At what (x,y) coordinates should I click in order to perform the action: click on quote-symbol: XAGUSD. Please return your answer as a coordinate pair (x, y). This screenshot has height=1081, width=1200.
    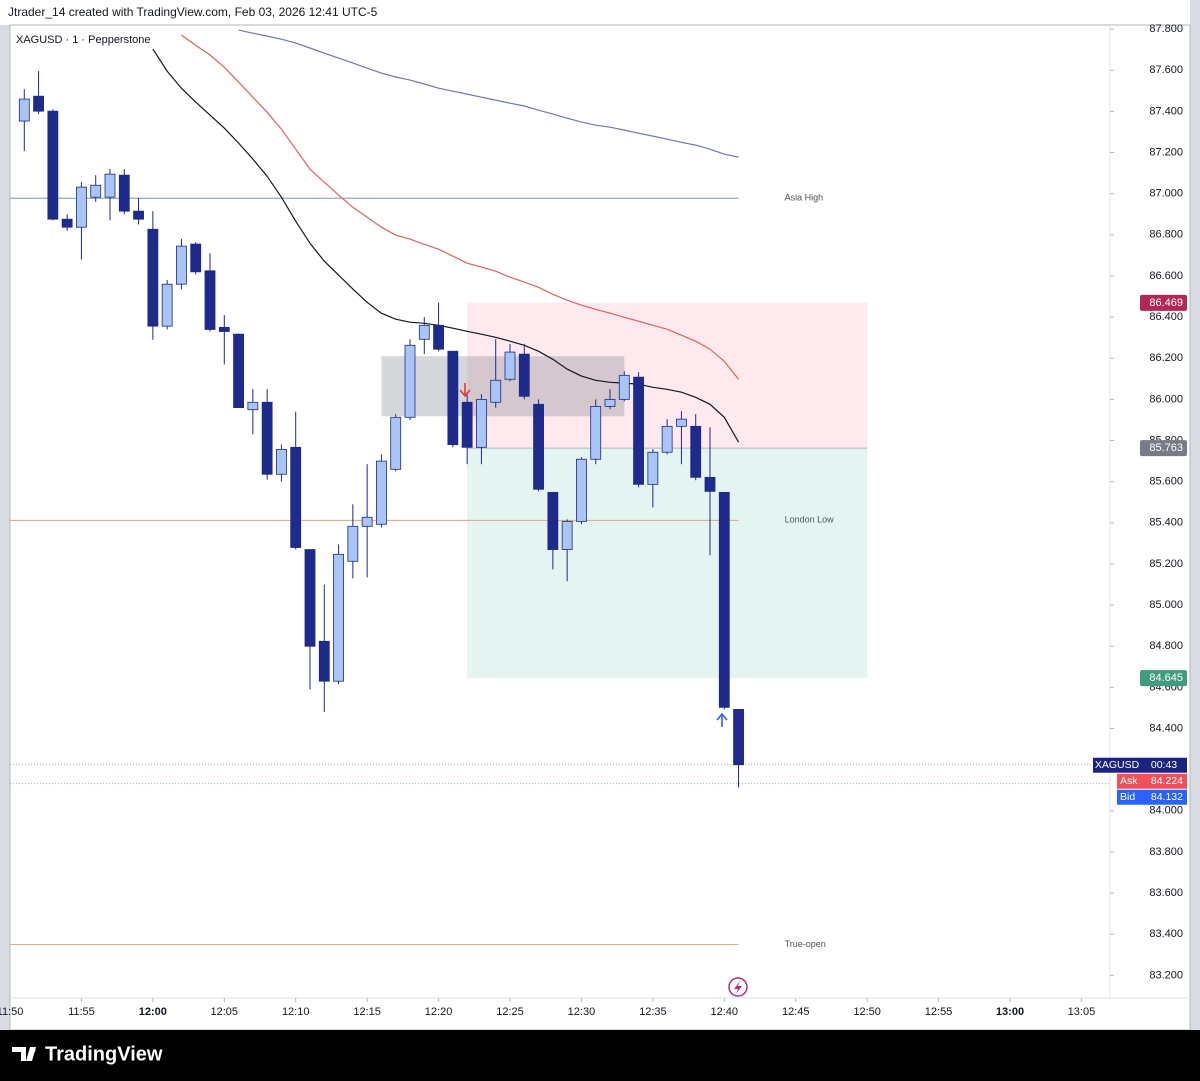
    Looking at the image, I should click on (1117, 765).